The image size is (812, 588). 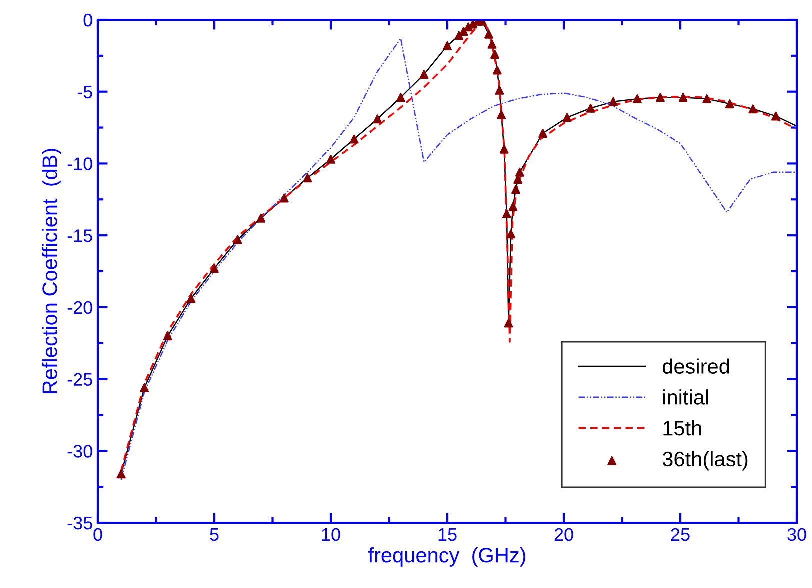 What do you see at coordinates (214, 535) in the screenshot?
I see `x-tick-label: 5` at bounding box center [214, 535].